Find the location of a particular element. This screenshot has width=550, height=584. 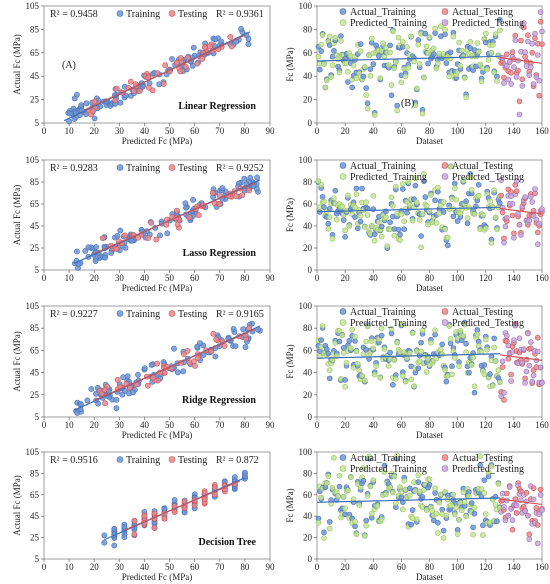

training-trendline is located at coordinates (408, 356).